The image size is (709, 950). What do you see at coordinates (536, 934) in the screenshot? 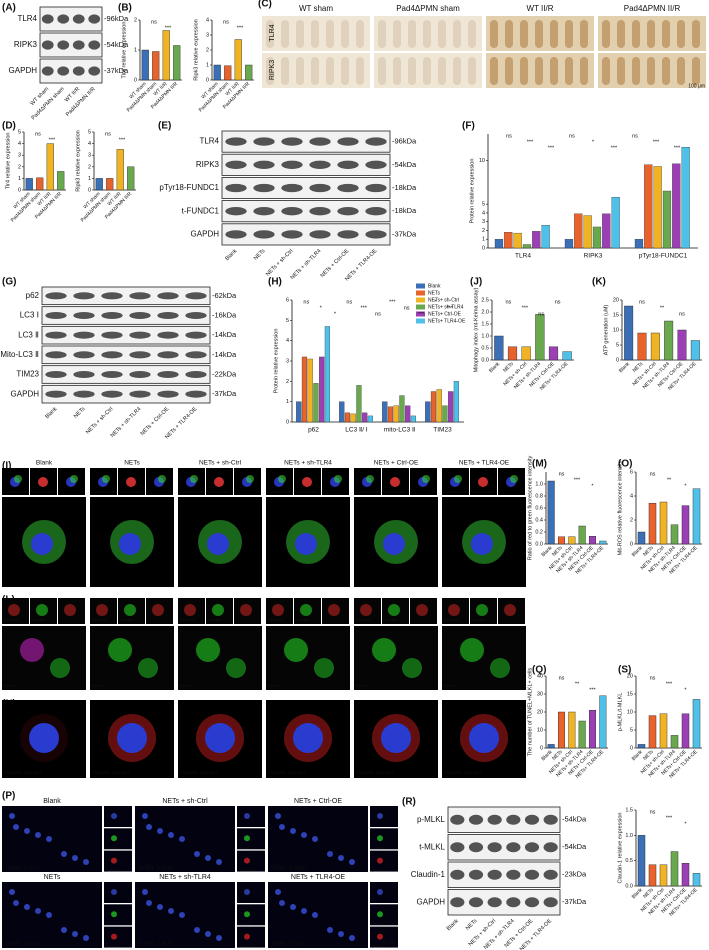
I see `blot-lane-label: NETs + TLR4-OE` at bounding box center [536, 934].